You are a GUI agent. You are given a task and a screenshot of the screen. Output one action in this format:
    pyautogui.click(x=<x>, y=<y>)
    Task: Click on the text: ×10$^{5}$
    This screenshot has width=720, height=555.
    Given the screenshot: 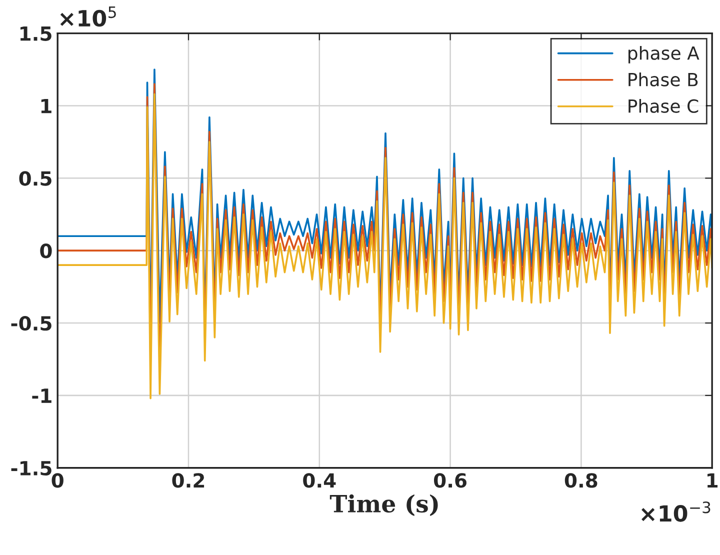 What is the action you would take?
    pyautogui.click(x=88, y=16)
    